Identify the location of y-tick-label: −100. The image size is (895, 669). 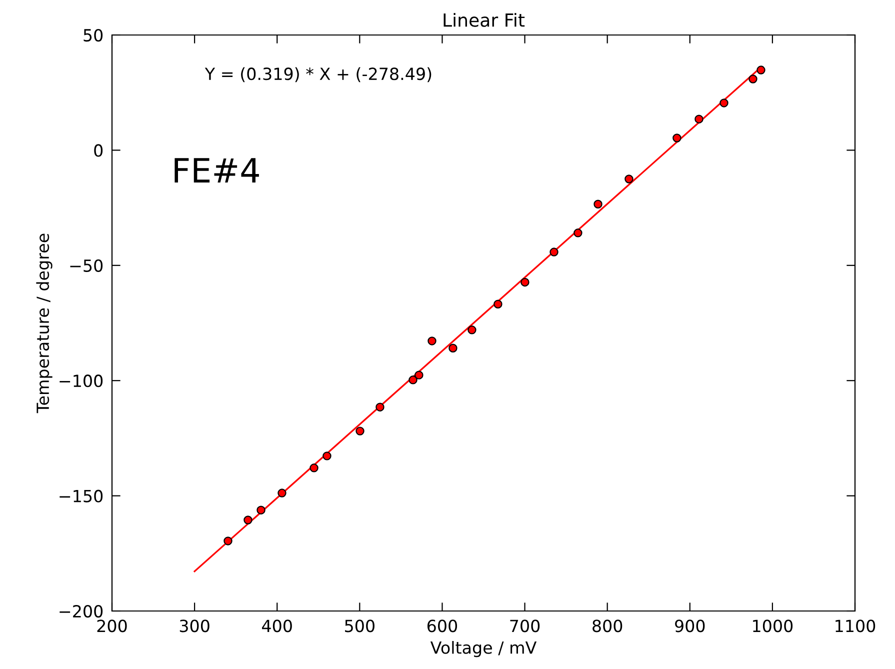
(81, 381).